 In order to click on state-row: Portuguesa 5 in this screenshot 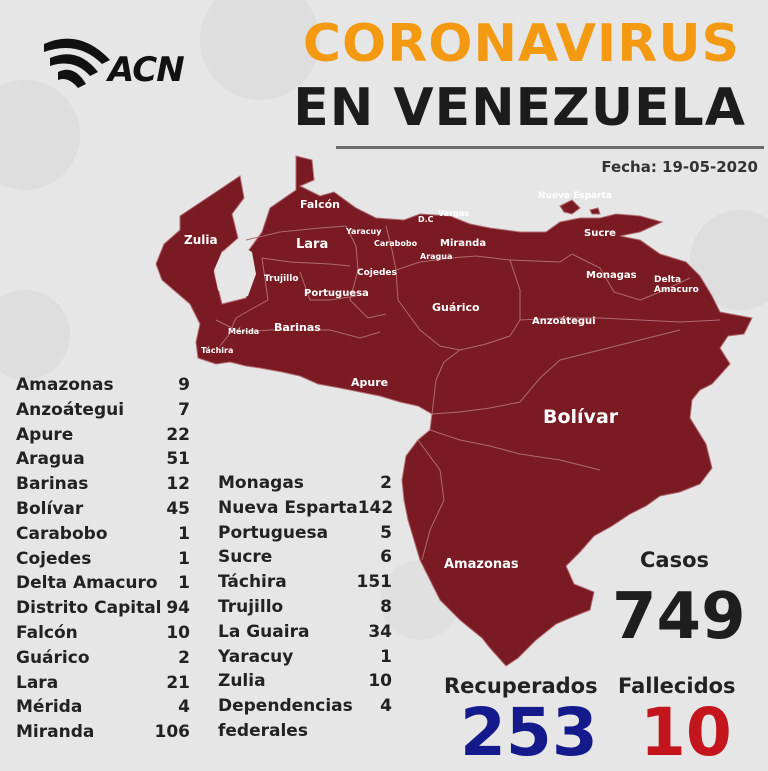, I will do `click(305, 533)`.